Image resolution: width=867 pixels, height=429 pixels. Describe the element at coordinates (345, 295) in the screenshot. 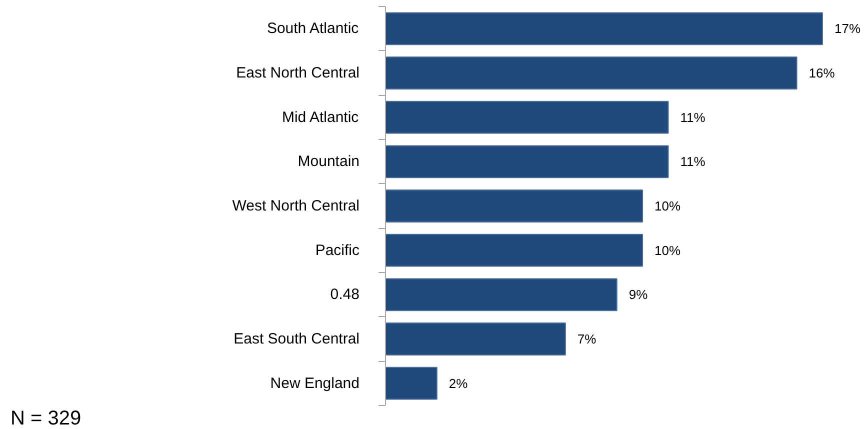

I see `y-tick-label: 0.48` at that location.